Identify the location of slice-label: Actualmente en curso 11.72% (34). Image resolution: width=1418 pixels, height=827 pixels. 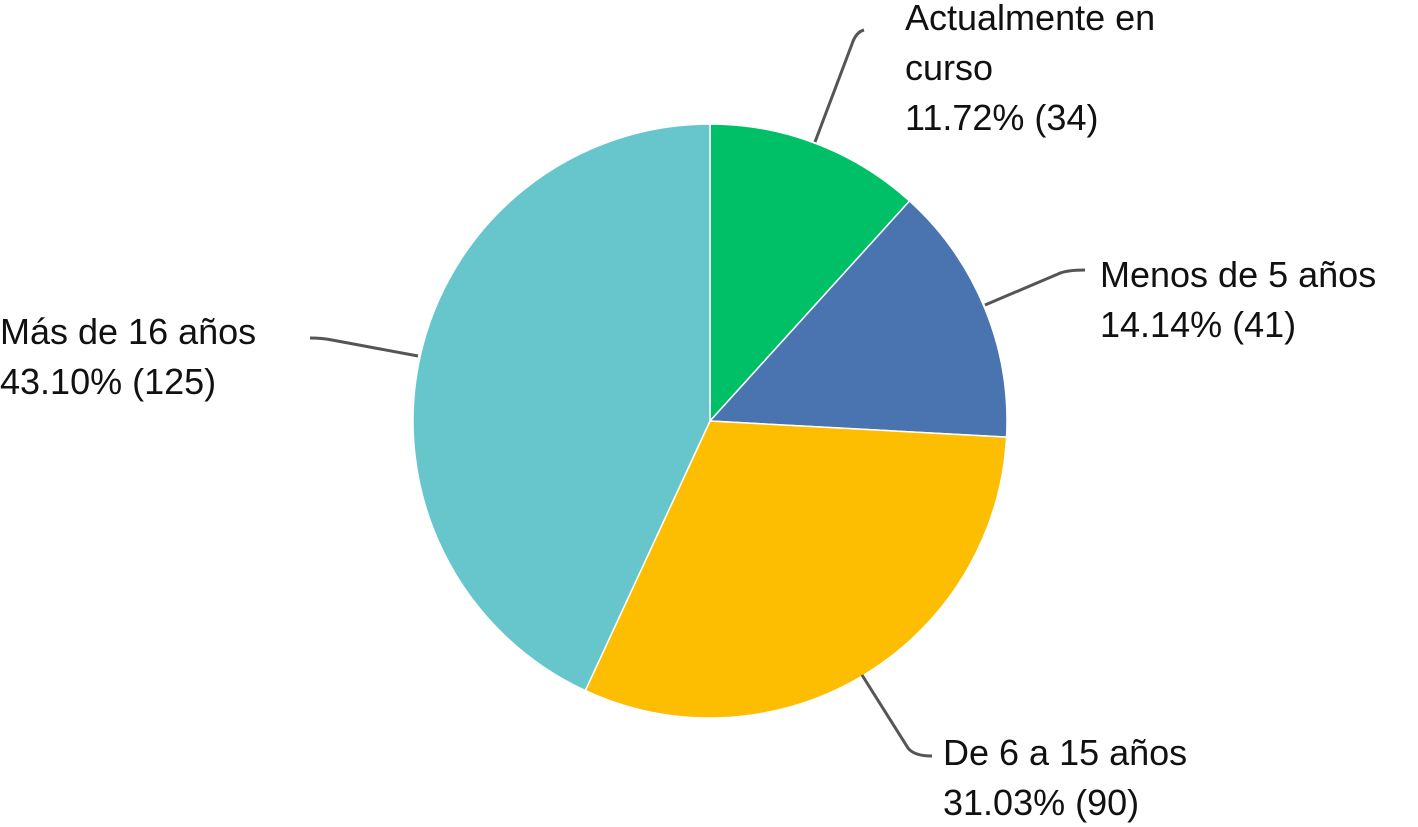
(1055, 71).